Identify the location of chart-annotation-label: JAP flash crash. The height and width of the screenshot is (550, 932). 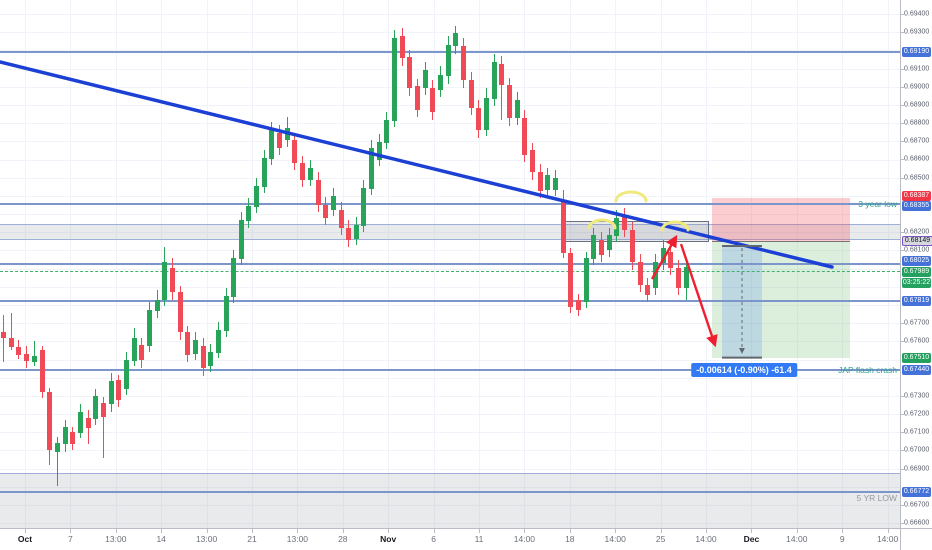
(867, 370).